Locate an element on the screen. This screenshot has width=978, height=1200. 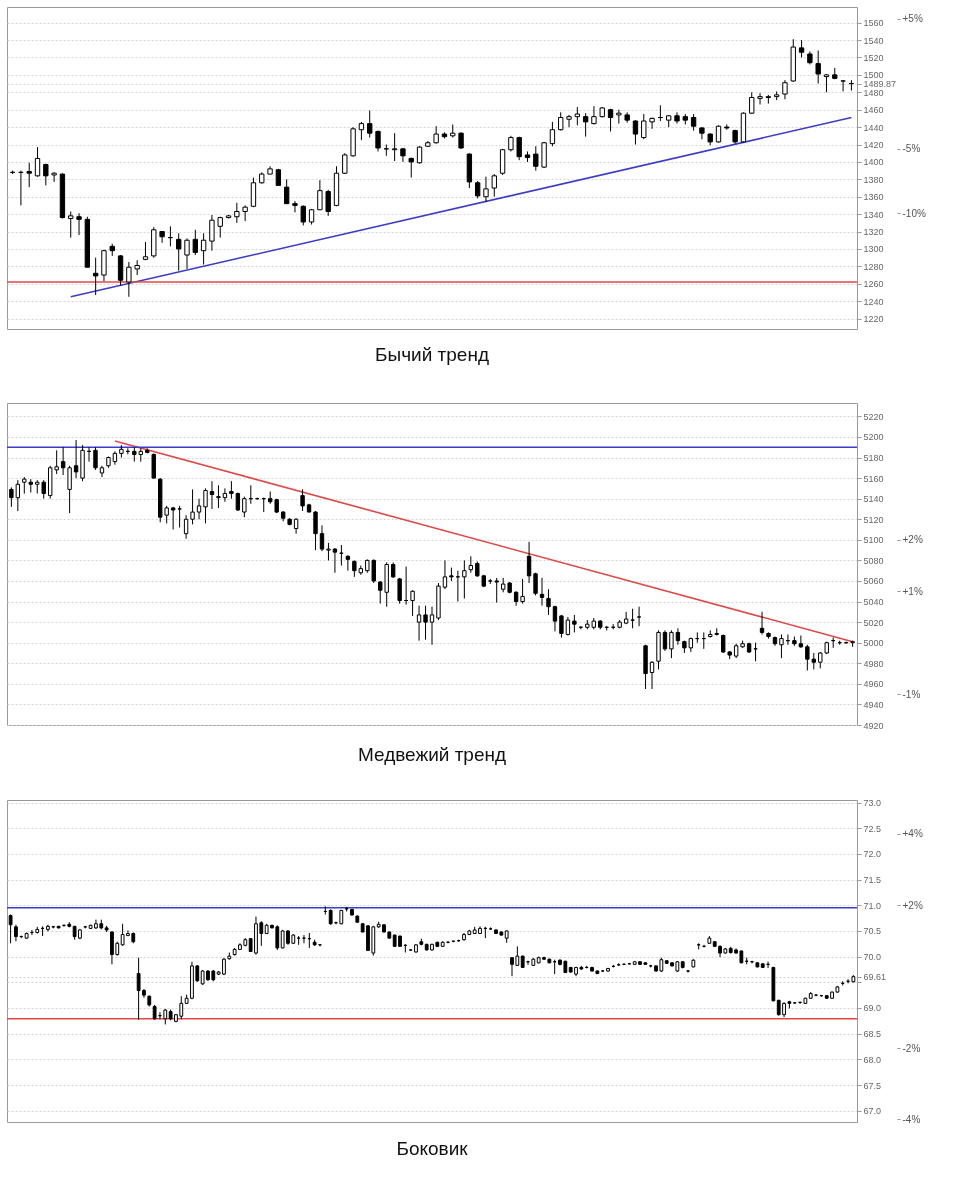
y-tick-label: 5040 is located at coordinates (873, 602).